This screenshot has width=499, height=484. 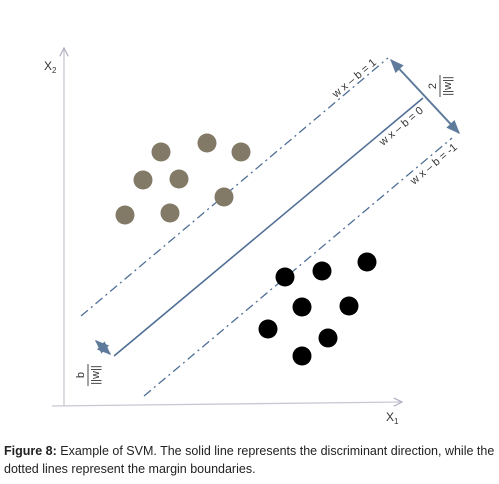 I want to click on y-axis-label: X2, so click(x=50, y=67).